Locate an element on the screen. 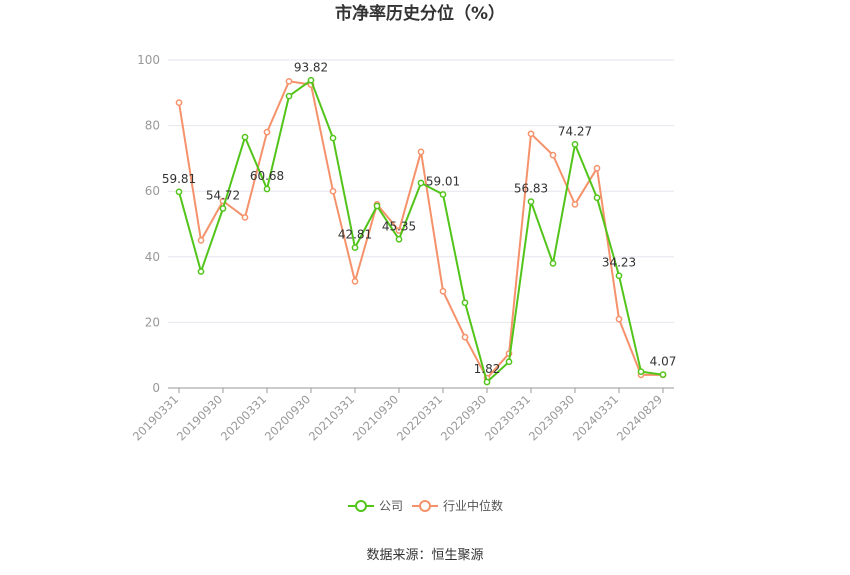 The width and height of the screenshot is (850, 575). legend-item-industry-median: 行业中位数 is located at coordinates (457, 505).